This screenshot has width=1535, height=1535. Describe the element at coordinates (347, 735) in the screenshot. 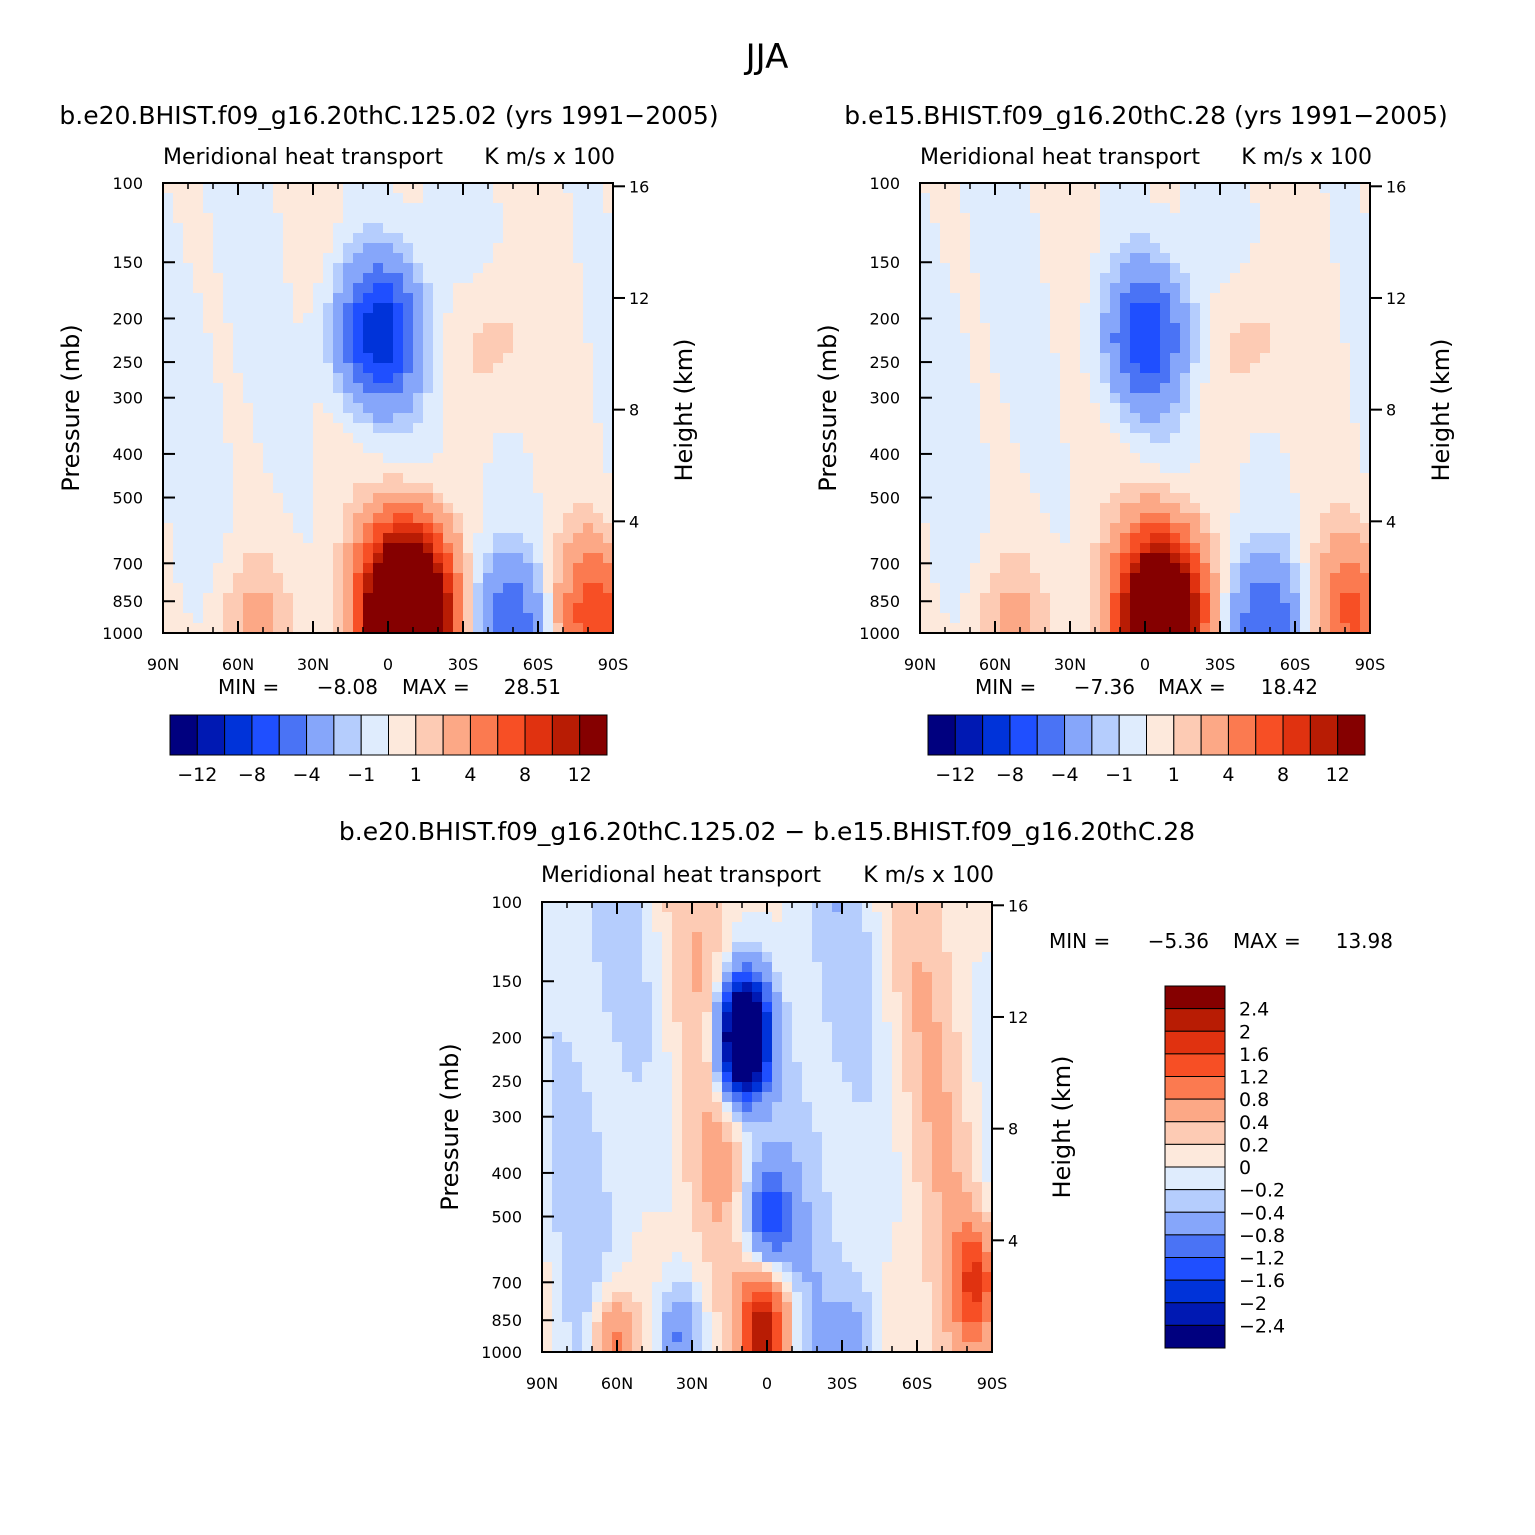

I see `colorbar-swatch` at that location.